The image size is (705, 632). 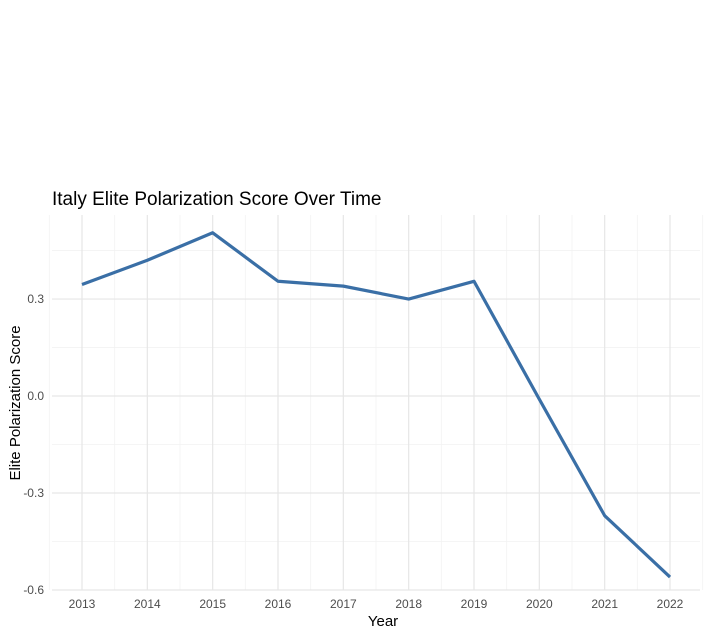 I want to click on x-tick-labels: 2013 2014 2015 2016 2017 2018 2019 2020 2021 2022, so click(x=376, y=604).